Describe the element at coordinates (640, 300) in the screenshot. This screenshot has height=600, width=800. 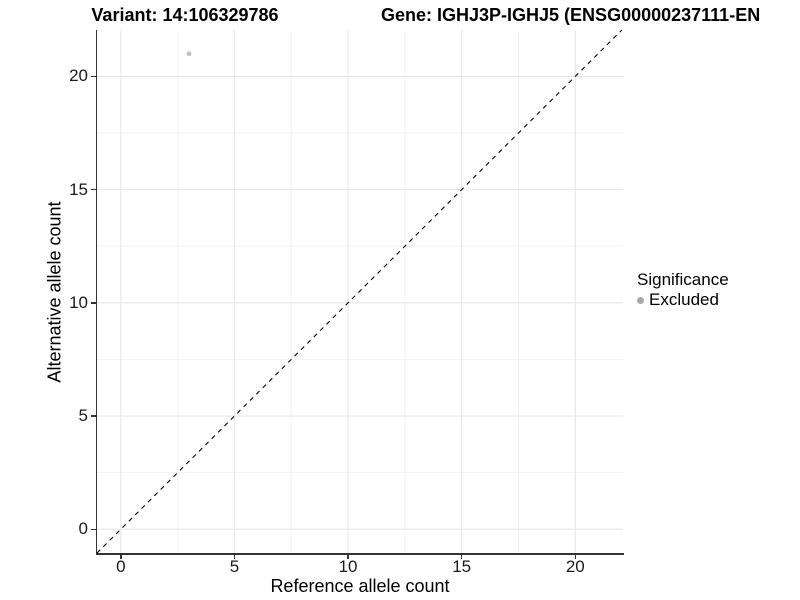
I see `excluded-point-icon` at that location.